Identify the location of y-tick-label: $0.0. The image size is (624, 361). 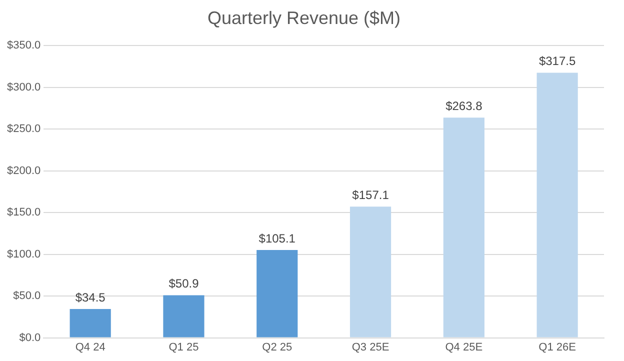
(30, 338).